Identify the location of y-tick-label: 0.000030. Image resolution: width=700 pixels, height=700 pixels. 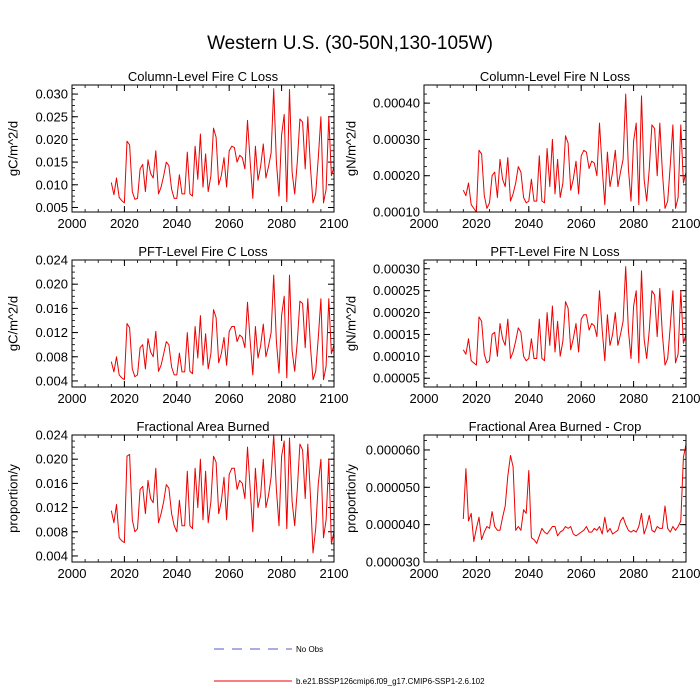
(393, 562).